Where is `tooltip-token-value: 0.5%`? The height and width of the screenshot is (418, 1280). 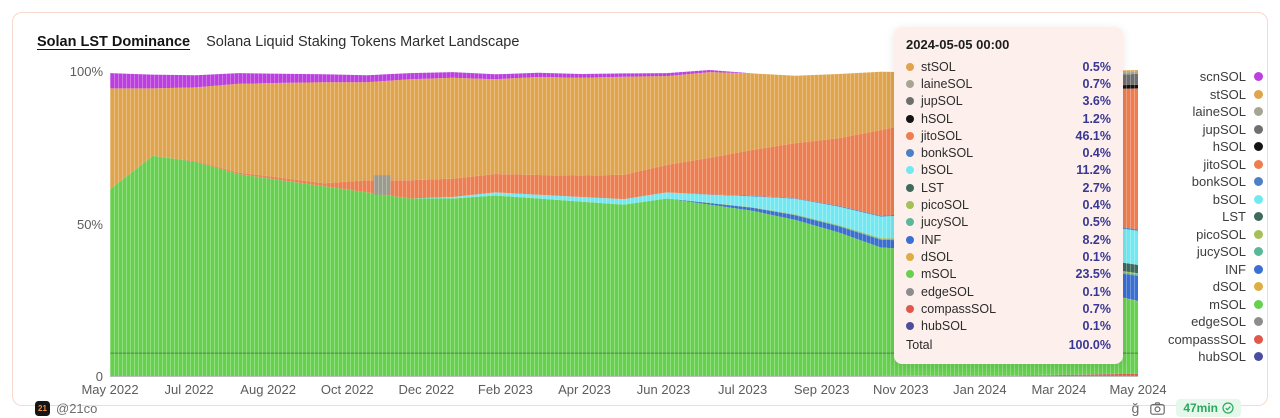 tooltip-token-value: 0.5% is located at coordinates (1097, 222).